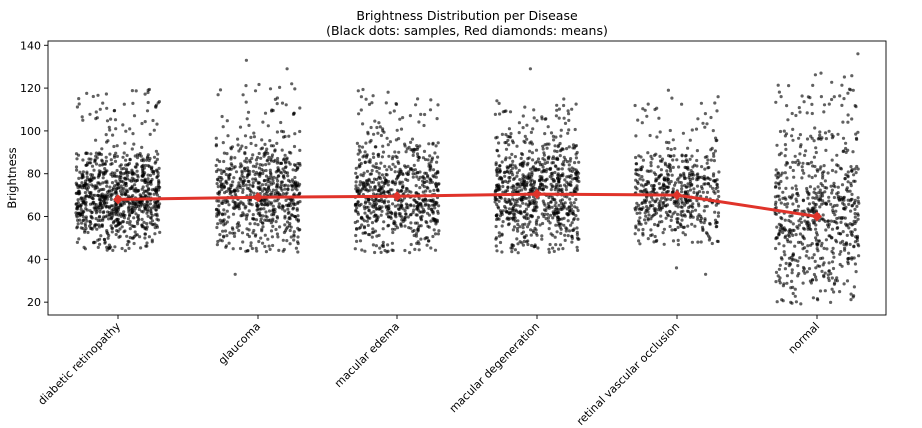 The height and width of the screenshot is (428, 922). Describe the element at coordinates (30, 45) in the screenshot. I see `y-tick-label: 140` at that location.